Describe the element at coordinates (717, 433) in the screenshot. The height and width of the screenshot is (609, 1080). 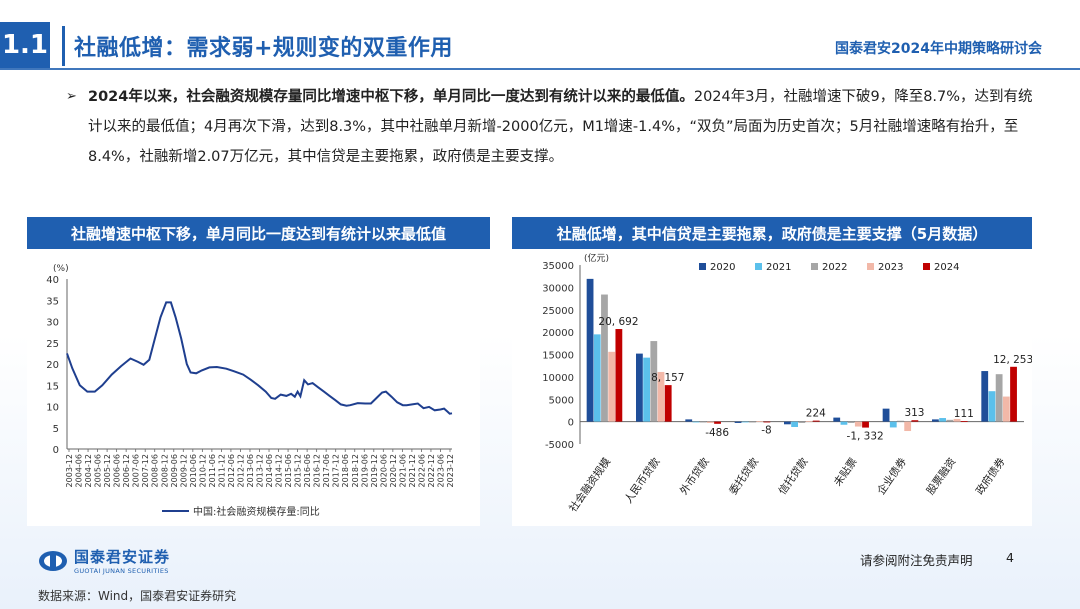
I see `data-label-2024: -486` at that location.